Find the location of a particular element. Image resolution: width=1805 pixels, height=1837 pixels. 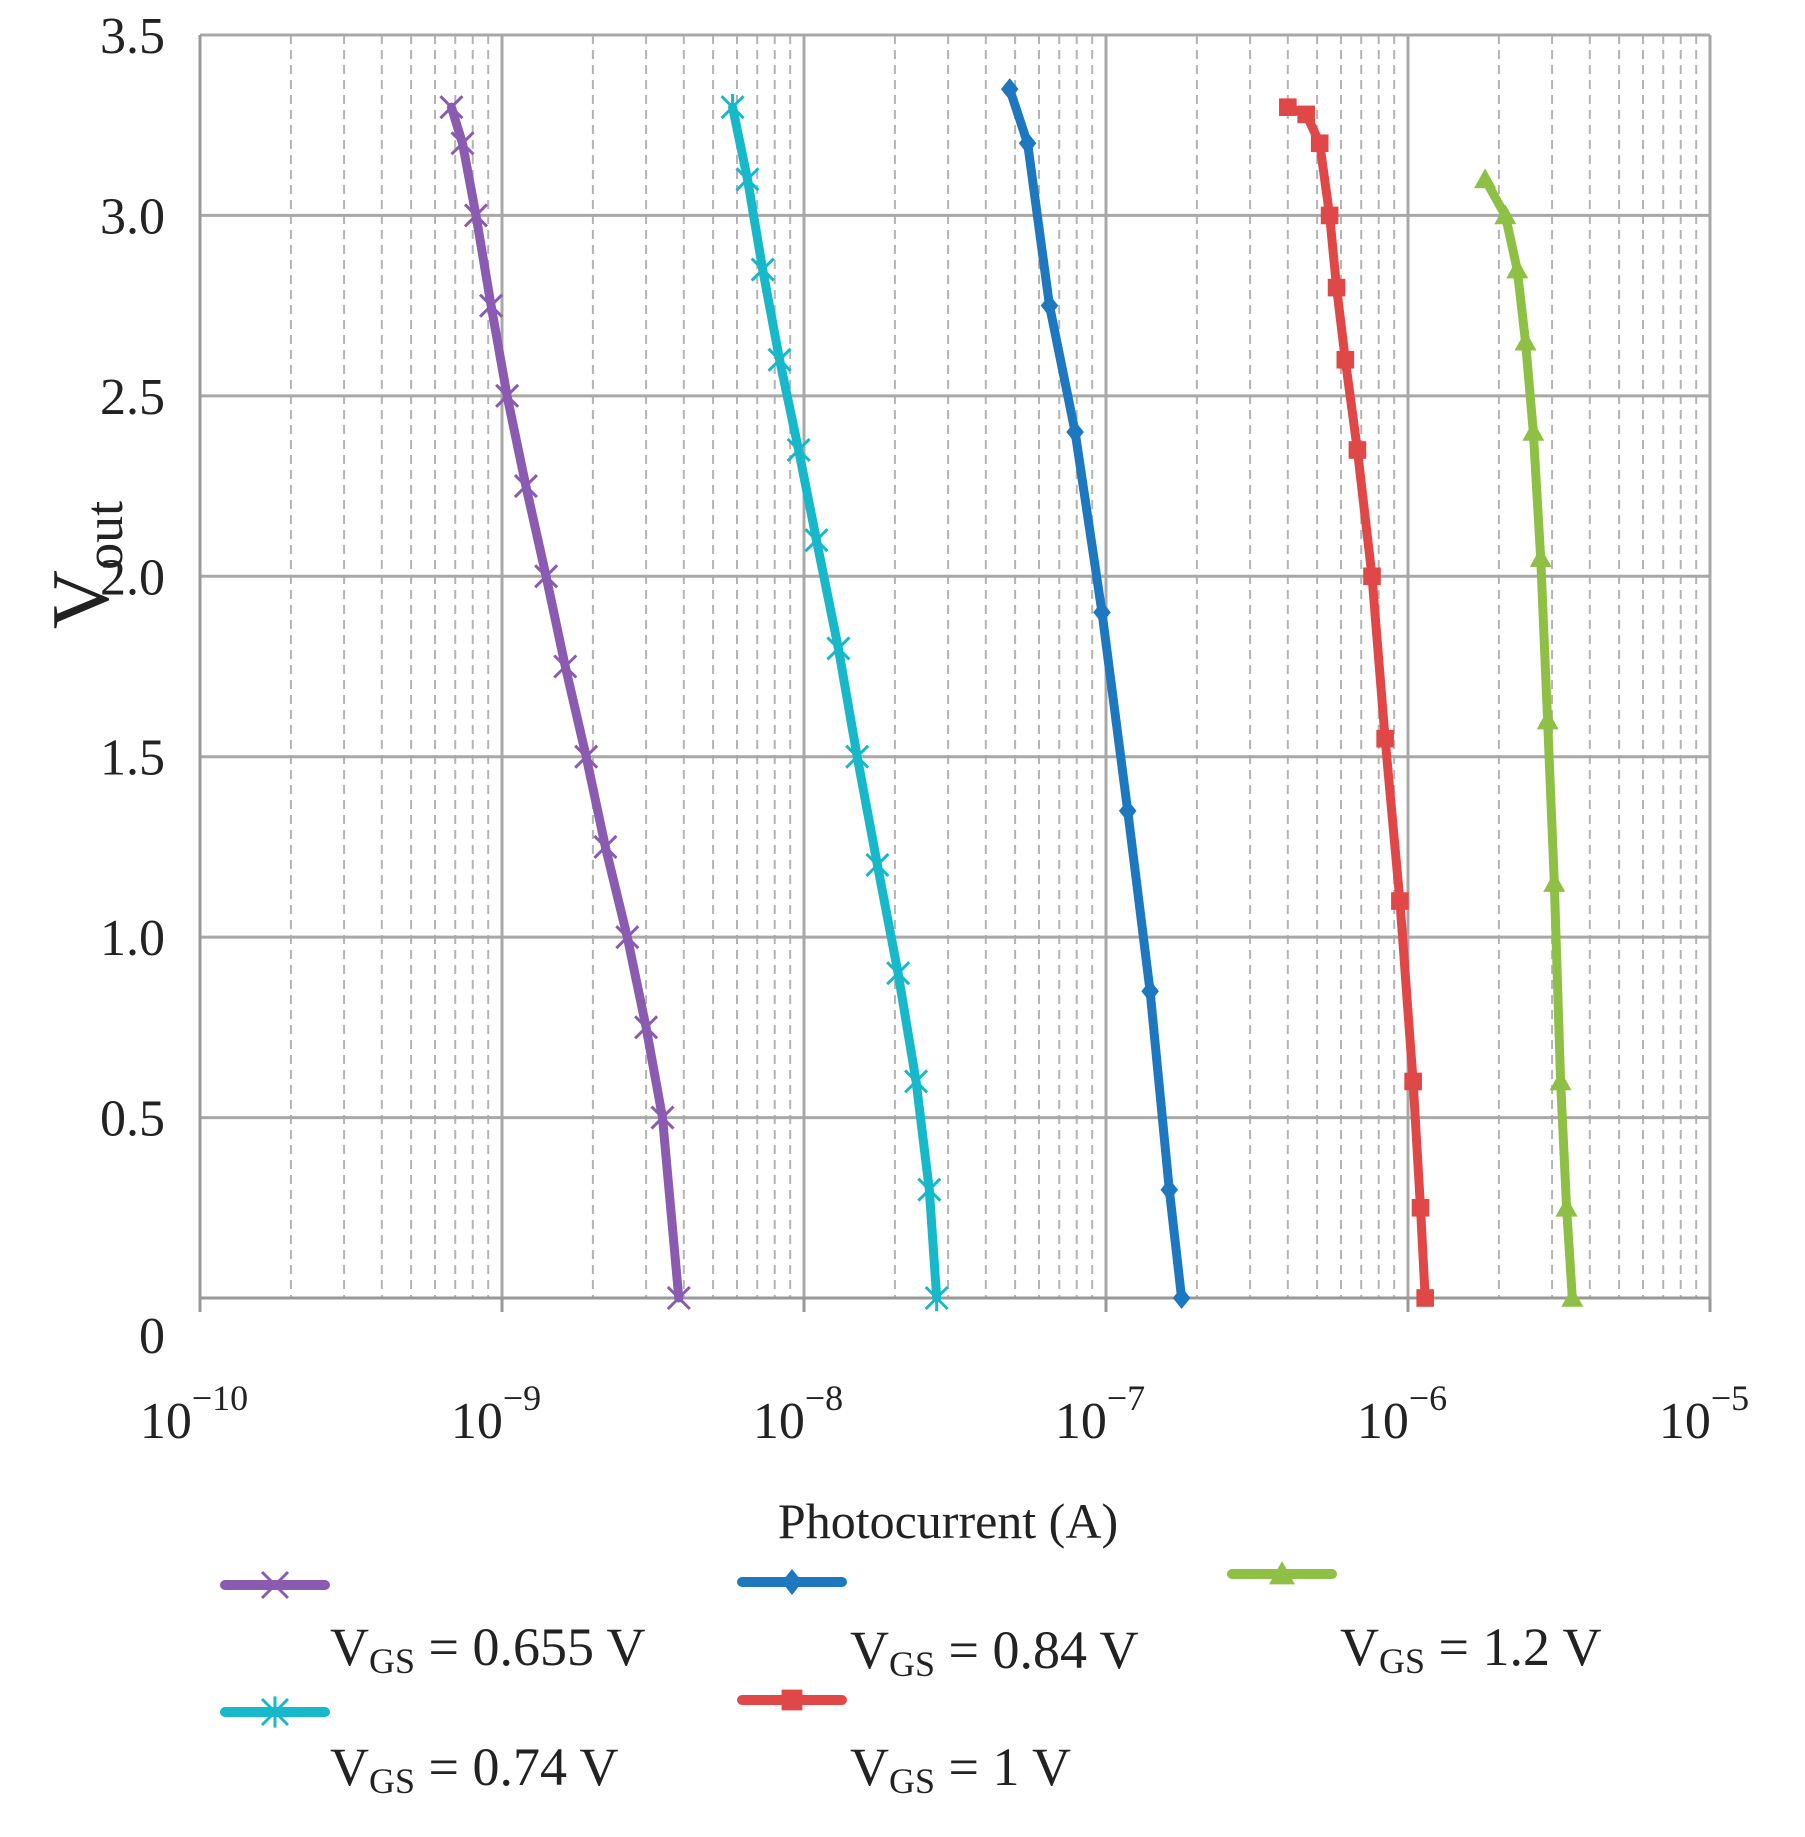

y-tick-label: 3.5 is located at coordinates (132, 36).